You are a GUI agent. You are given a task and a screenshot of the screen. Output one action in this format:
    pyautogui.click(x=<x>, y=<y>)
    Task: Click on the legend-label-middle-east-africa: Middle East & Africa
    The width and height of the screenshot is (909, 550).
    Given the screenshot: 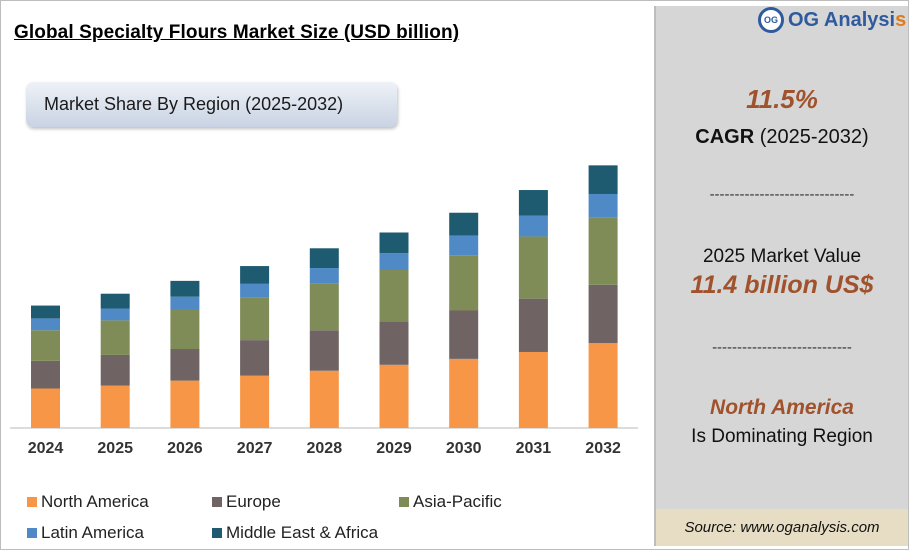 What is the action you would take?
    pyautogui.click(x=302, y=532)
    